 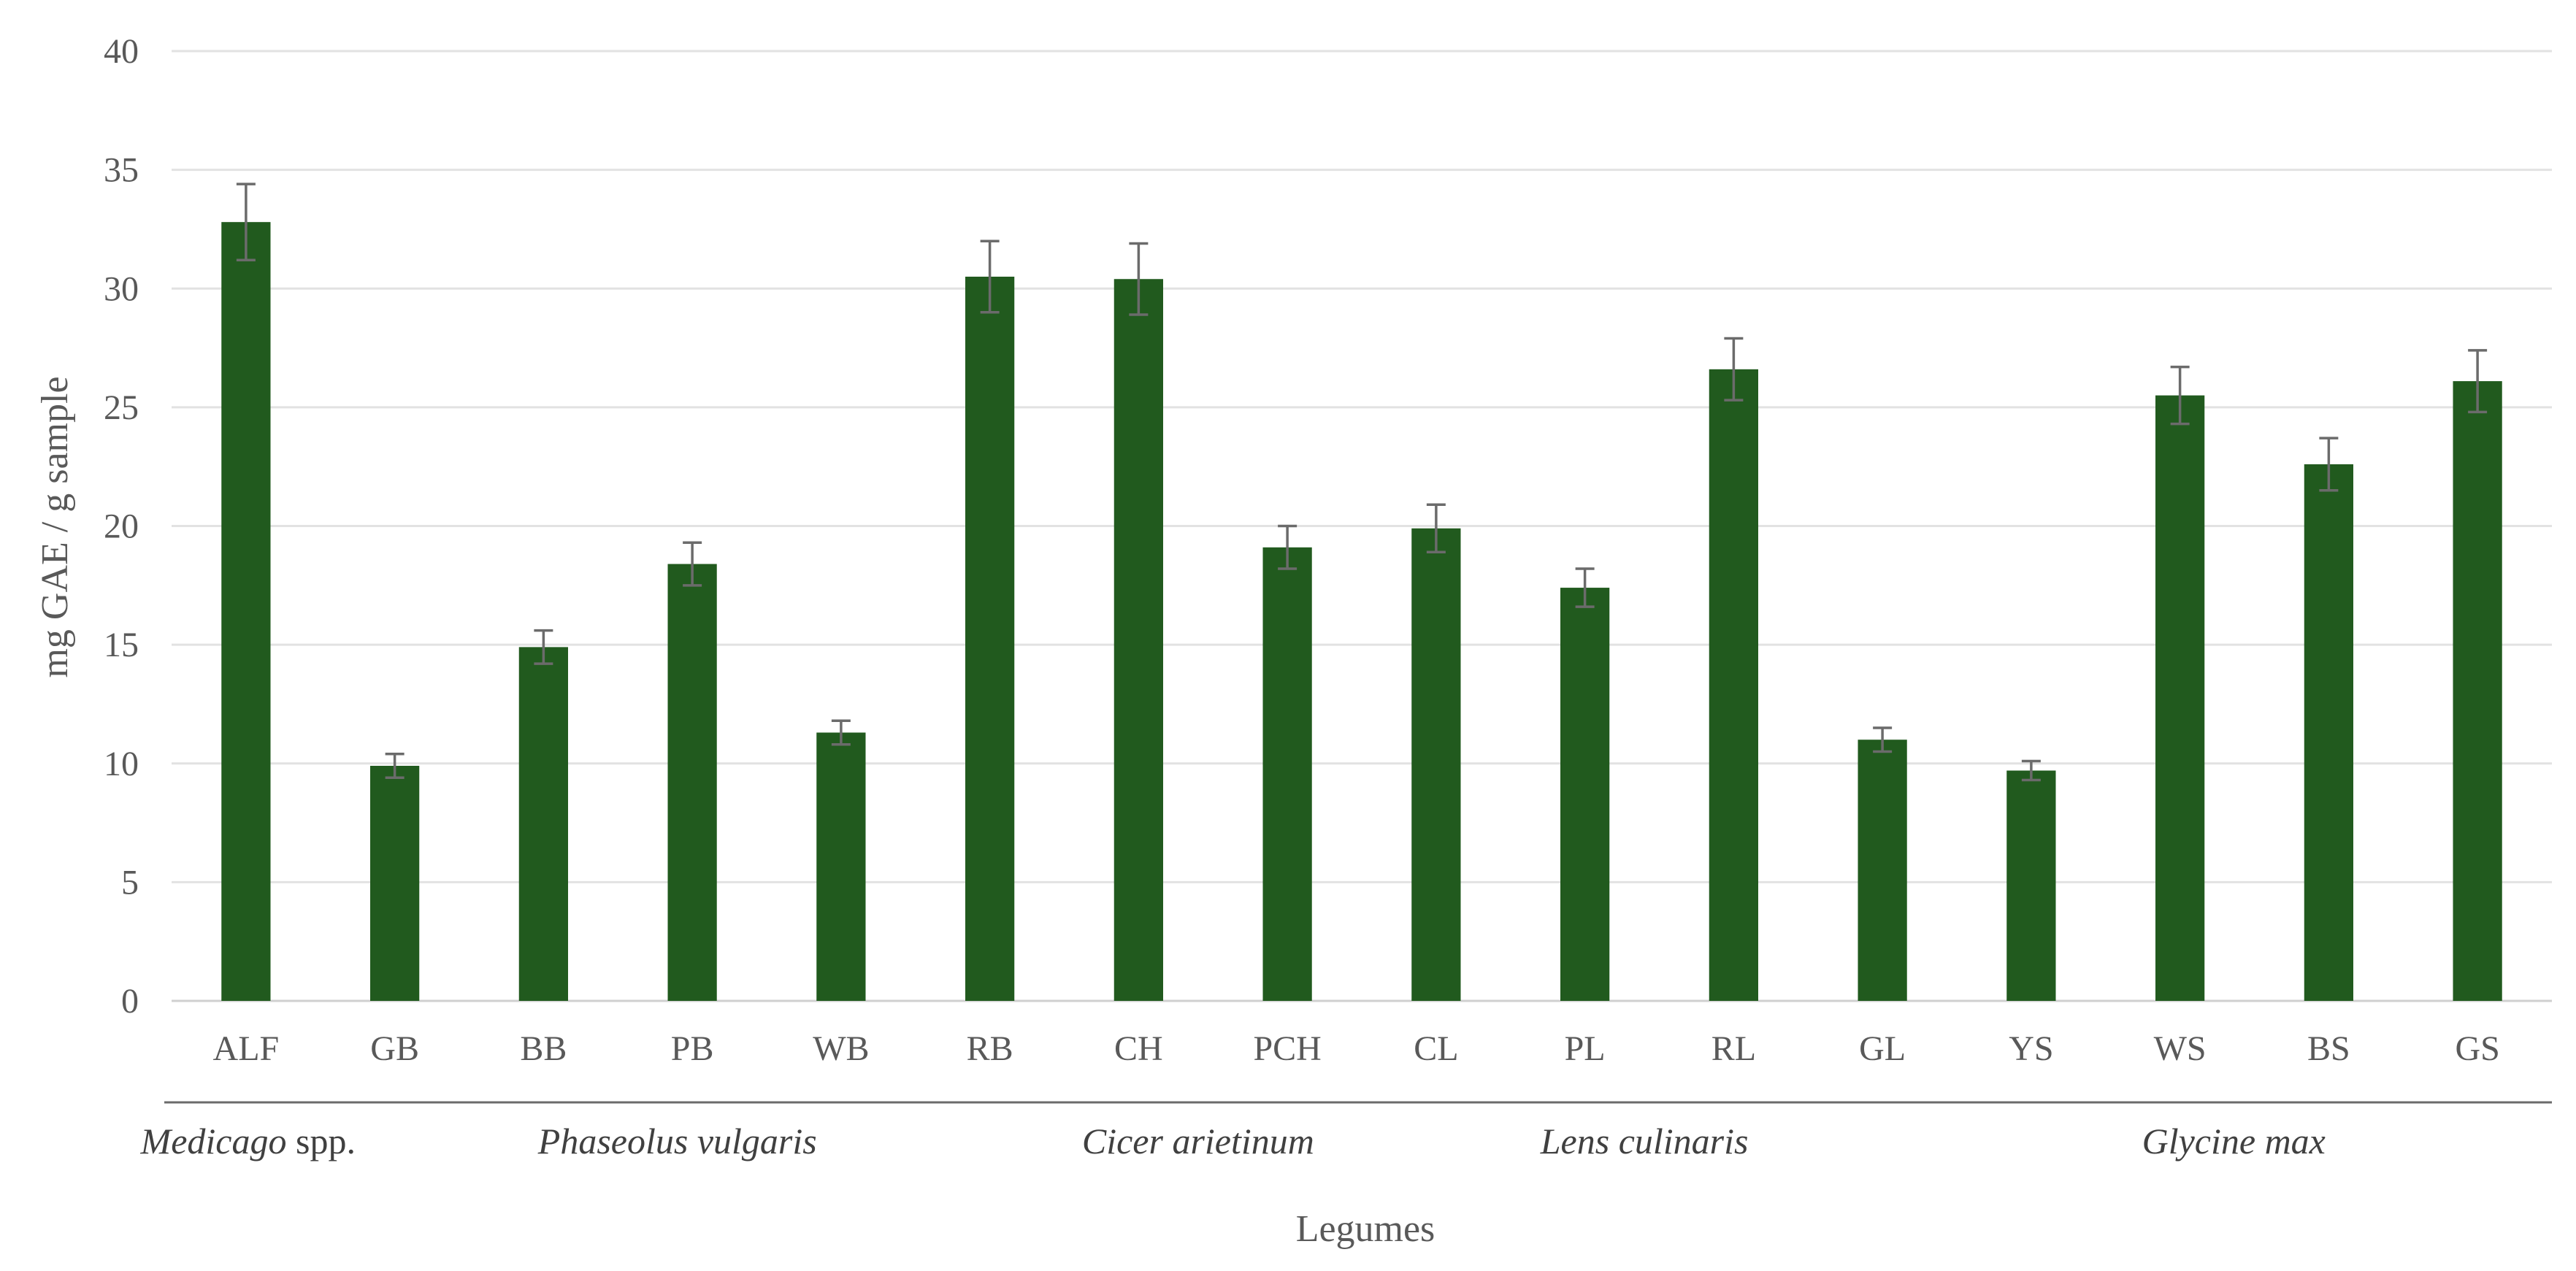 I want to click on x-tick-label-pl: PL, so click(x=1585, y=1048).